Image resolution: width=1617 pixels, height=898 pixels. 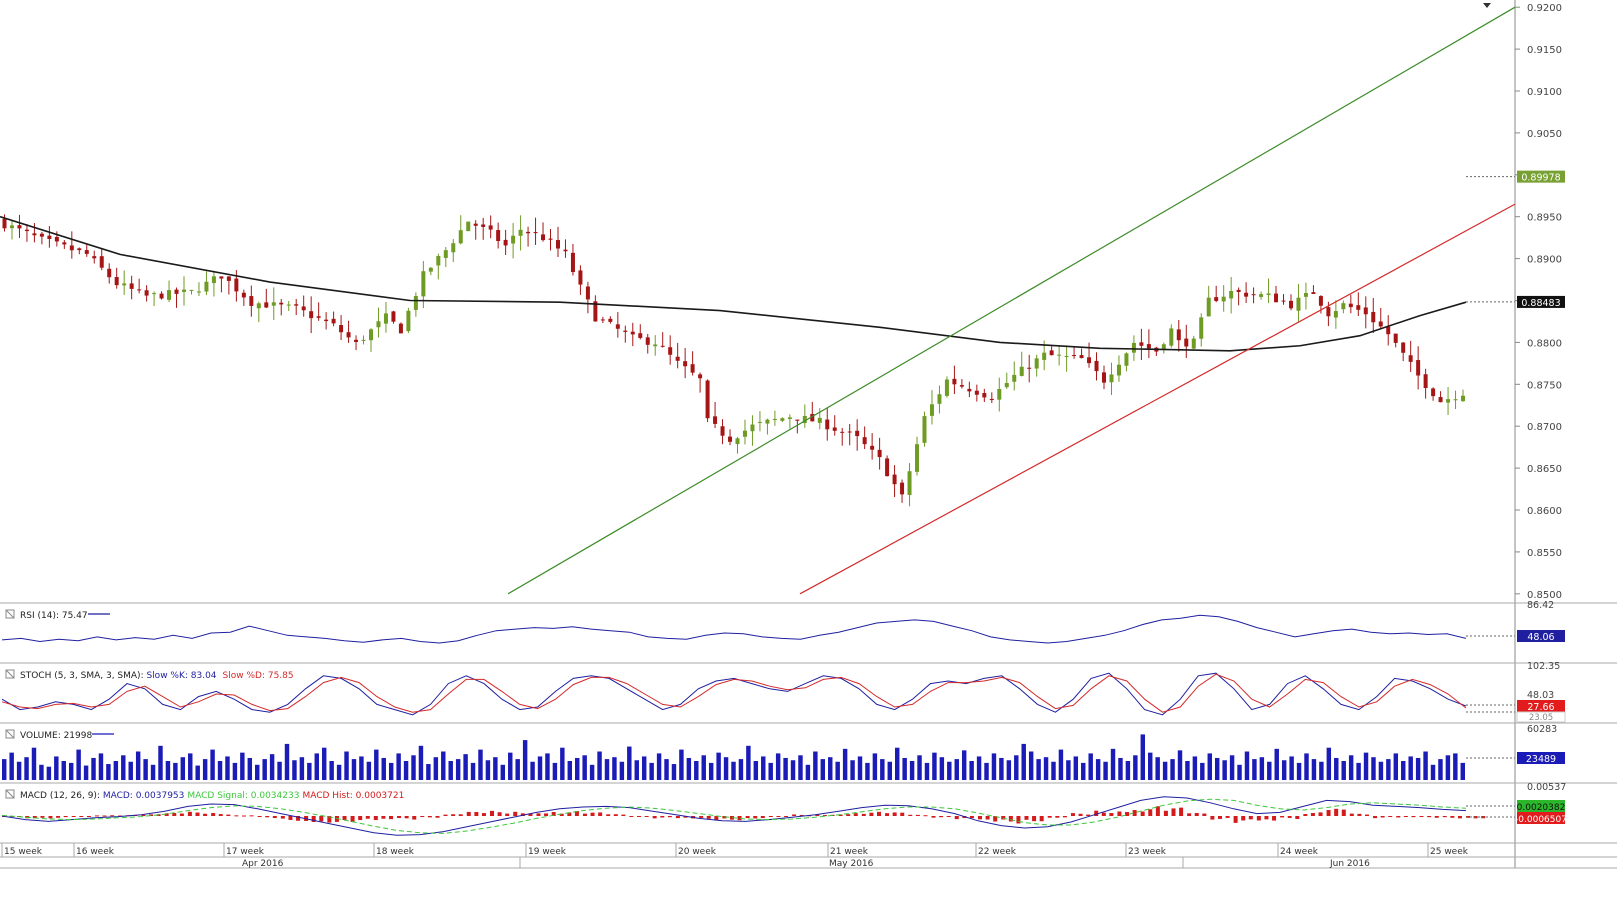 I want to click on stoch-tick-label-mid: 48.03, so click(x=1540, y=695).